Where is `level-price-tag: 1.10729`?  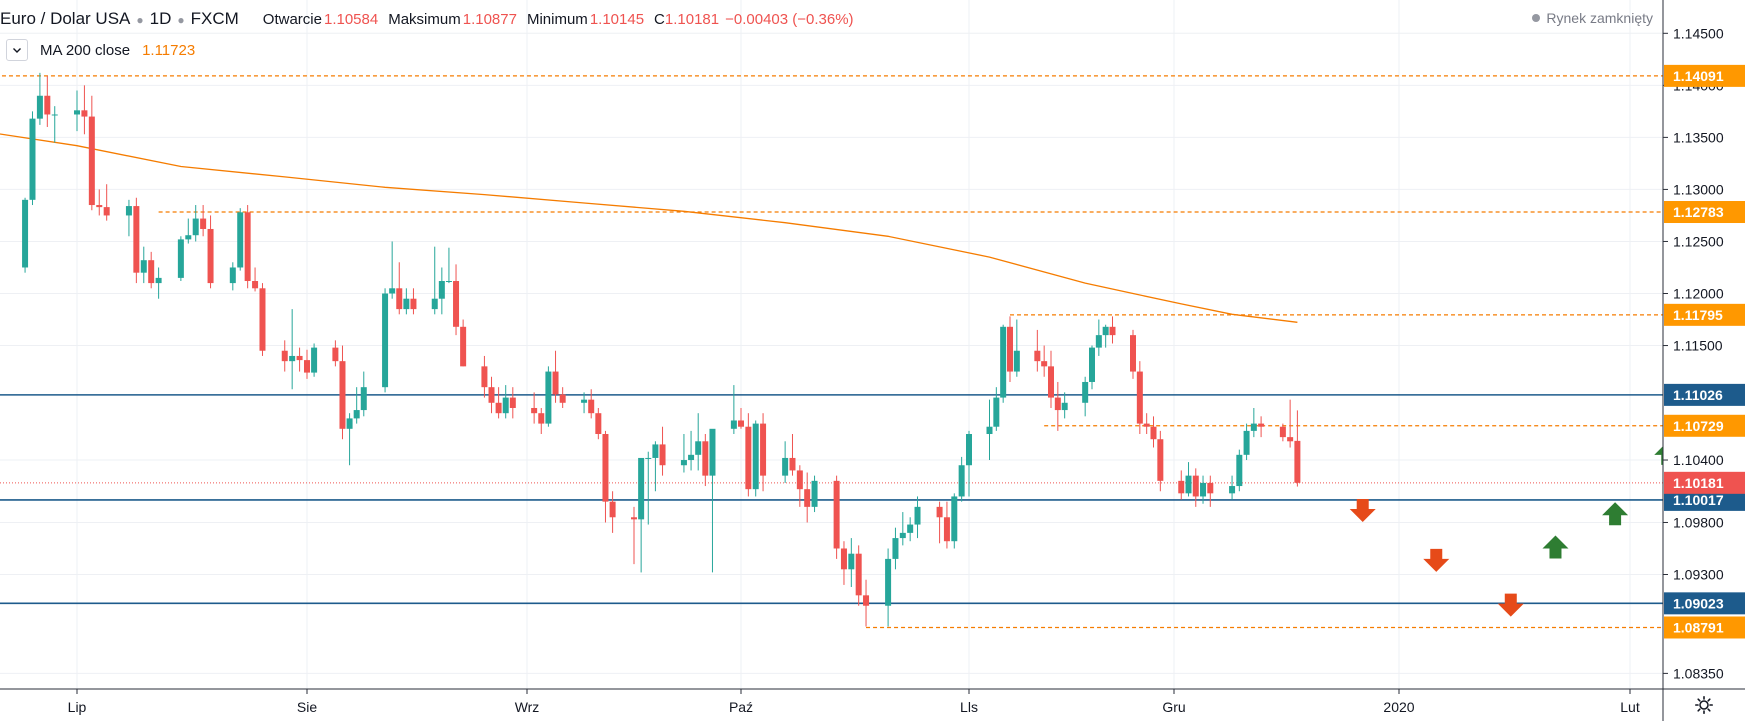 level-price-tag: 1.10729 is located at coordinates (1704, 425).